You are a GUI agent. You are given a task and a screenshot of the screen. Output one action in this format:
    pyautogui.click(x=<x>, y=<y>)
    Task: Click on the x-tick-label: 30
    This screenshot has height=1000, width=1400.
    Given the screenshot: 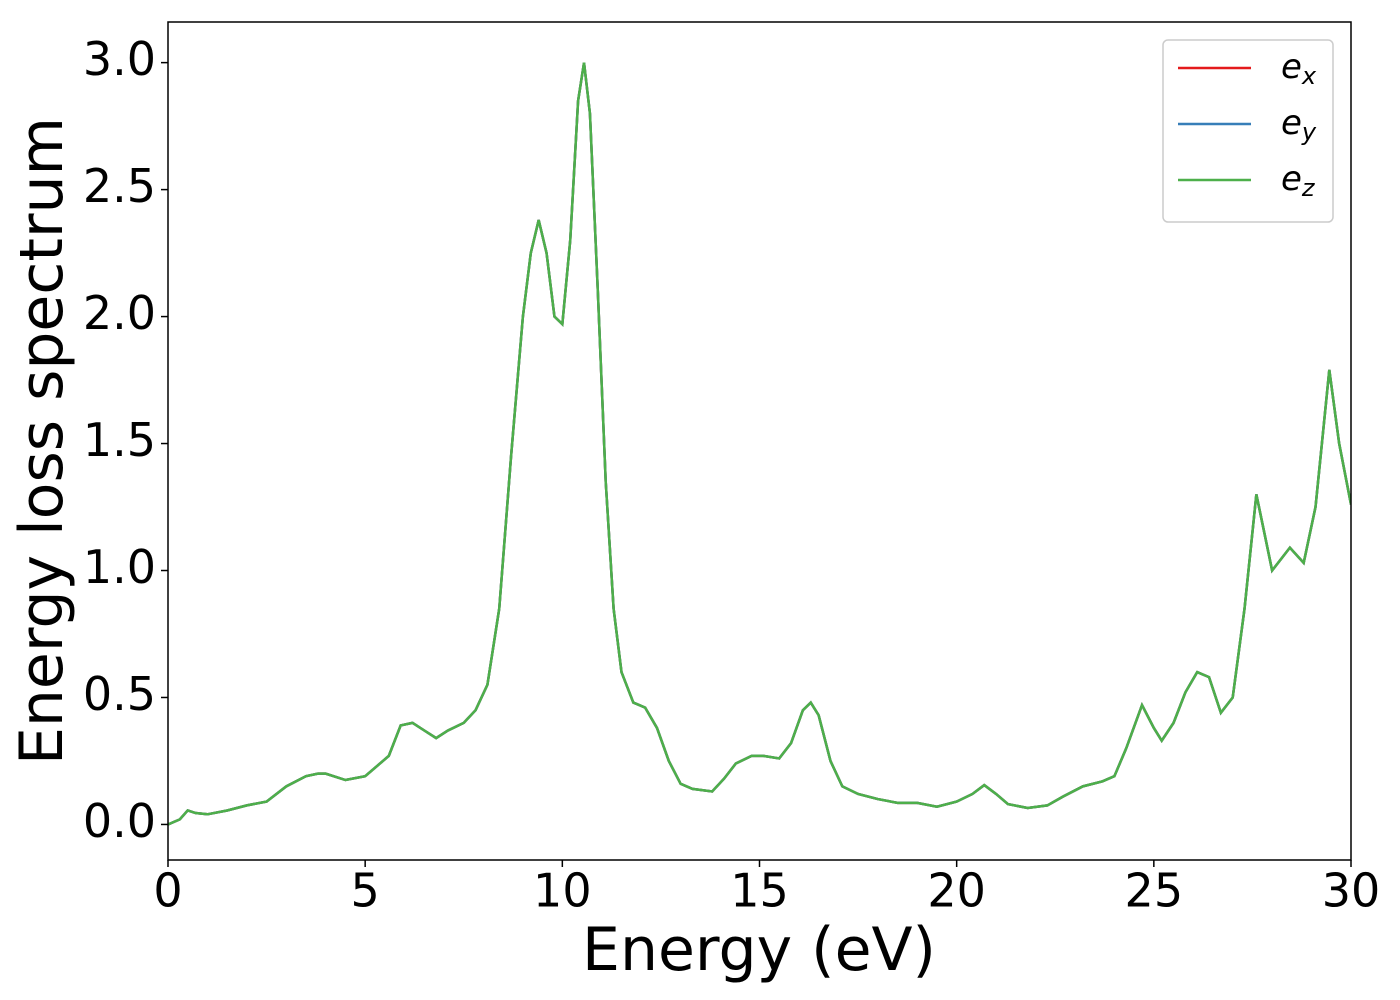 What is the action you would take?
    pyautogui.click(x=1351, y=891)
    